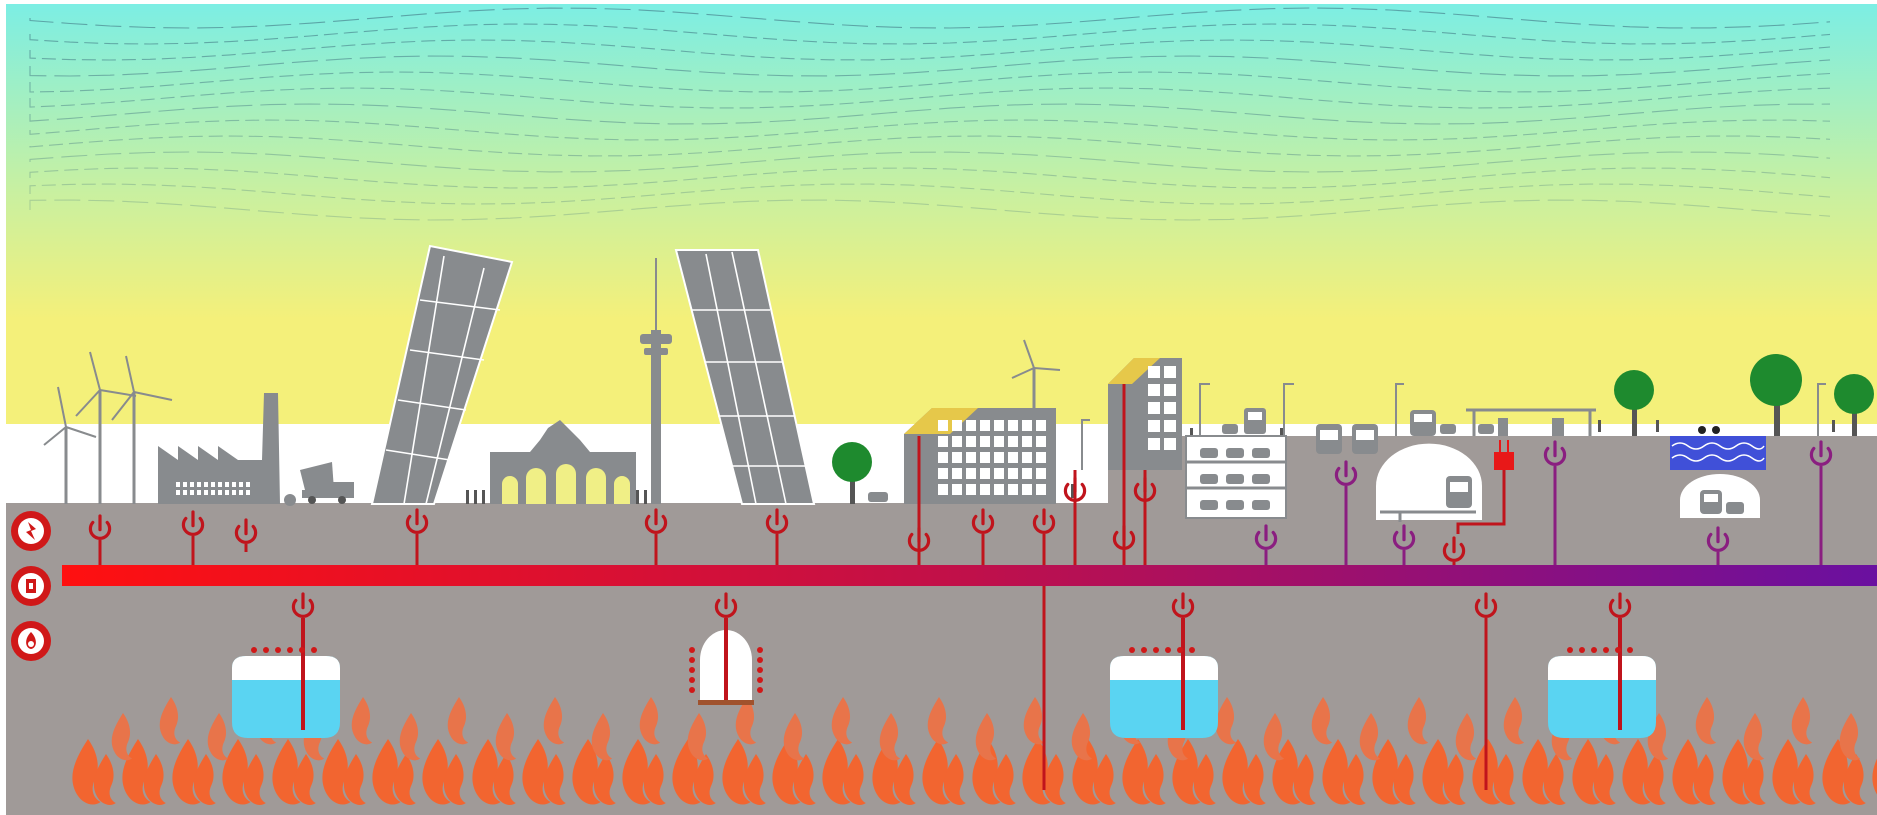  I want to click on parking-garage, so click(1236, 463).